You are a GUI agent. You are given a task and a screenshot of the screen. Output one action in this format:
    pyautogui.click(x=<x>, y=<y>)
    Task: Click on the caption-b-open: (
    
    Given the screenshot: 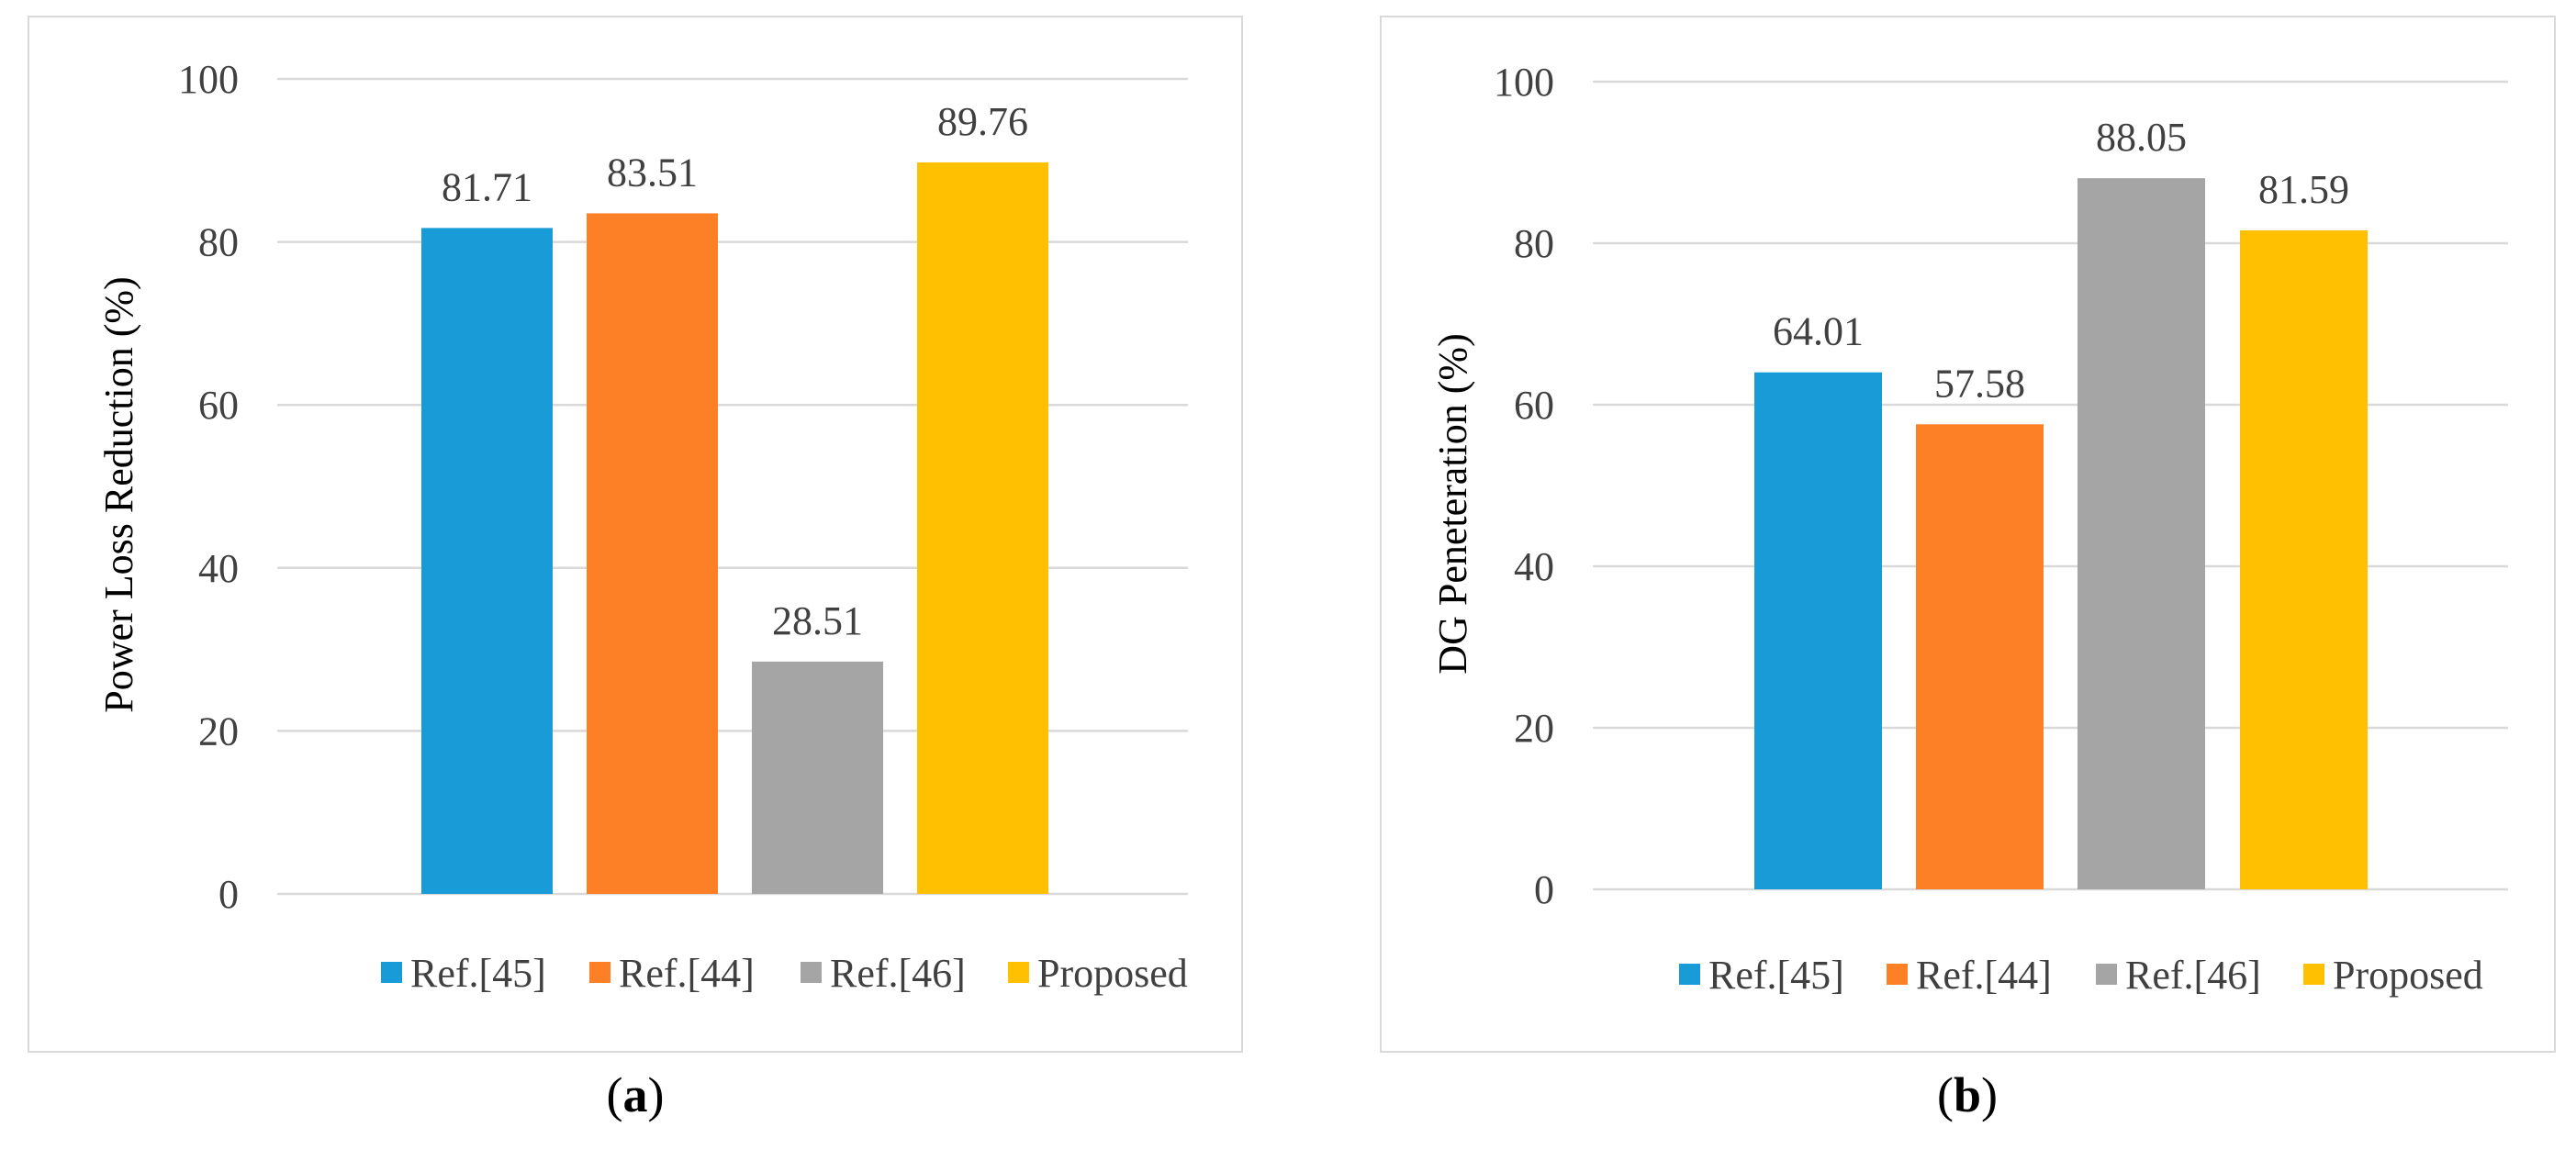 What is the action you would take?
    pyautogui.click(x=1945, y=1094)
    